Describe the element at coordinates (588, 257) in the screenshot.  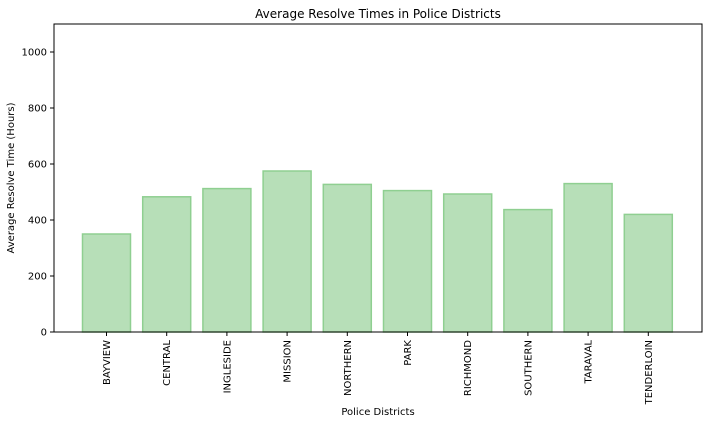
I see `bar-taraval` at that location.